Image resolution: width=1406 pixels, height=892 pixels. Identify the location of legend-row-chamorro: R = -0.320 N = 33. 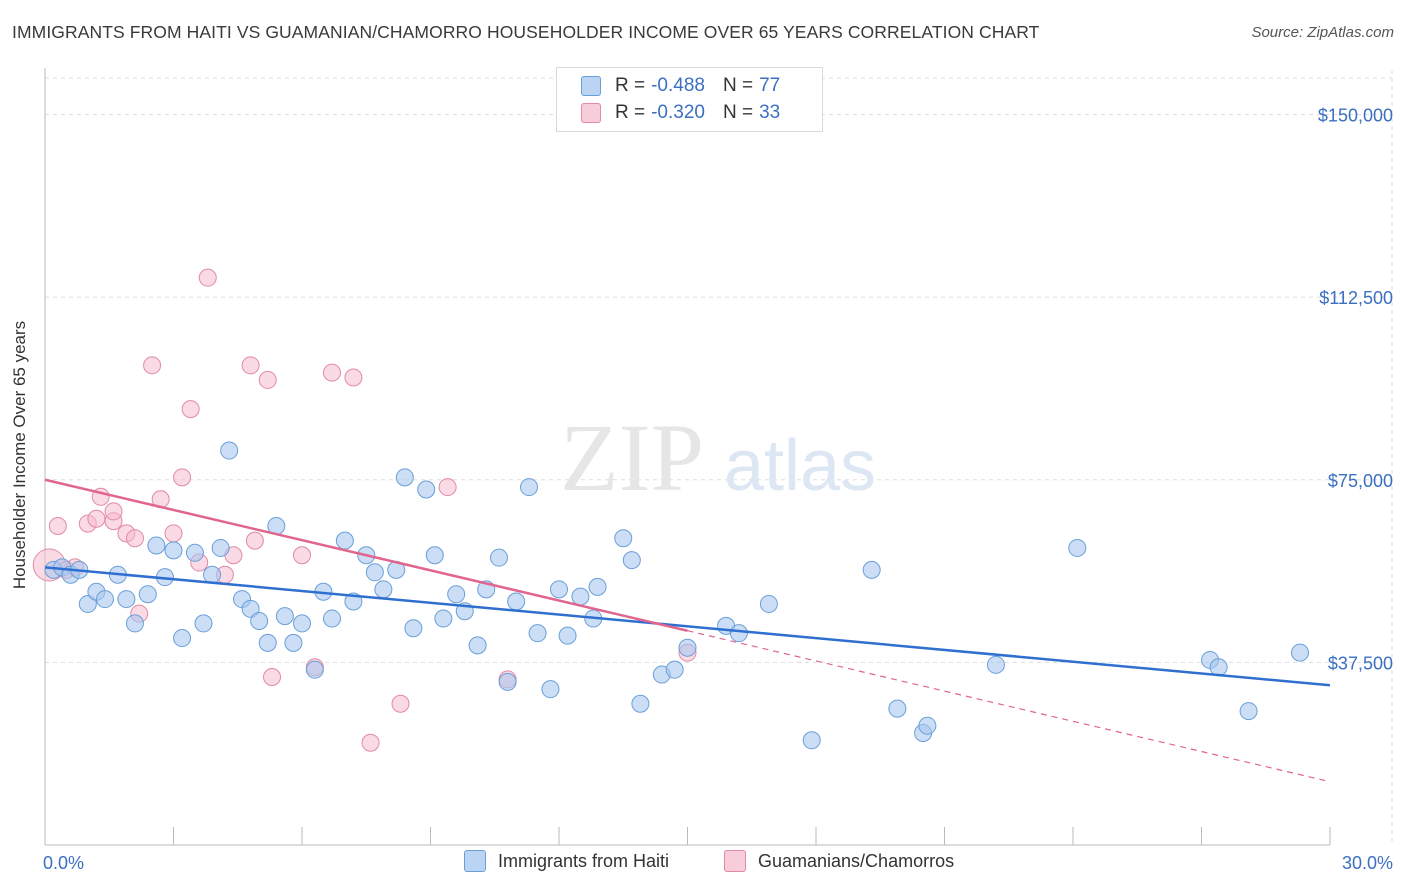
(680, 113).